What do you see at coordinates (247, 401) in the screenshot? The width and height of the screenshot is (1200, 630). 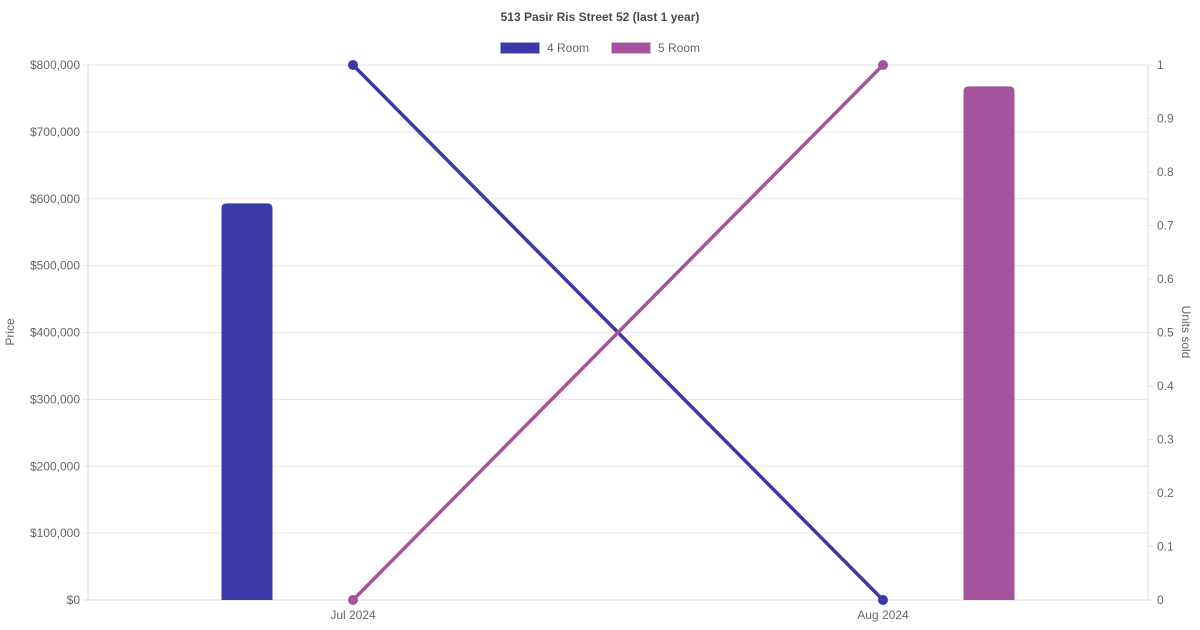 I see `bar-4-room` at bounding box center [247, 401].